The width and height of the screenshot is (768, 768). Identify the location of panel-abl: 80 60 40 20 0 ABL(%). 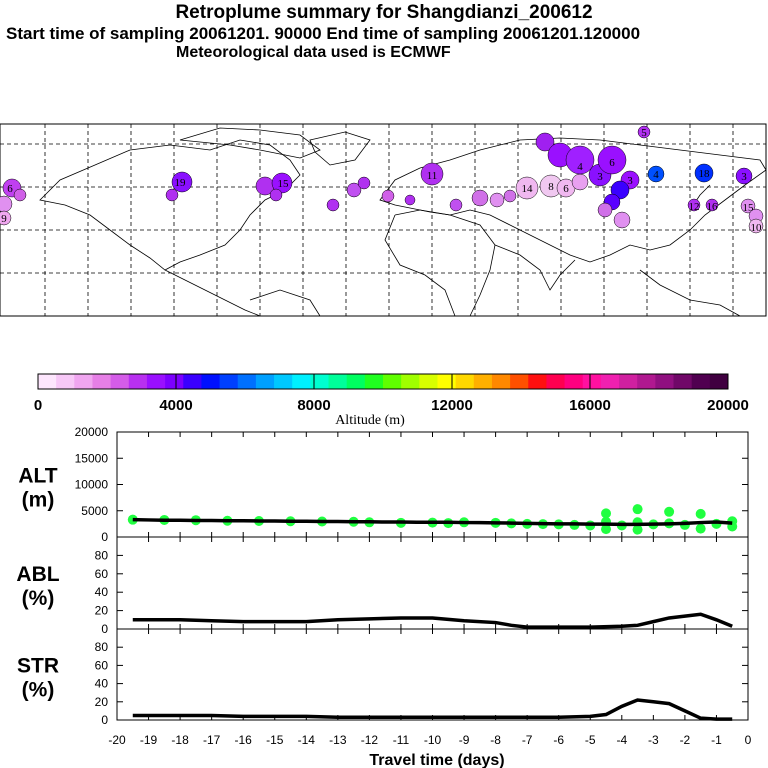
(382, 586).